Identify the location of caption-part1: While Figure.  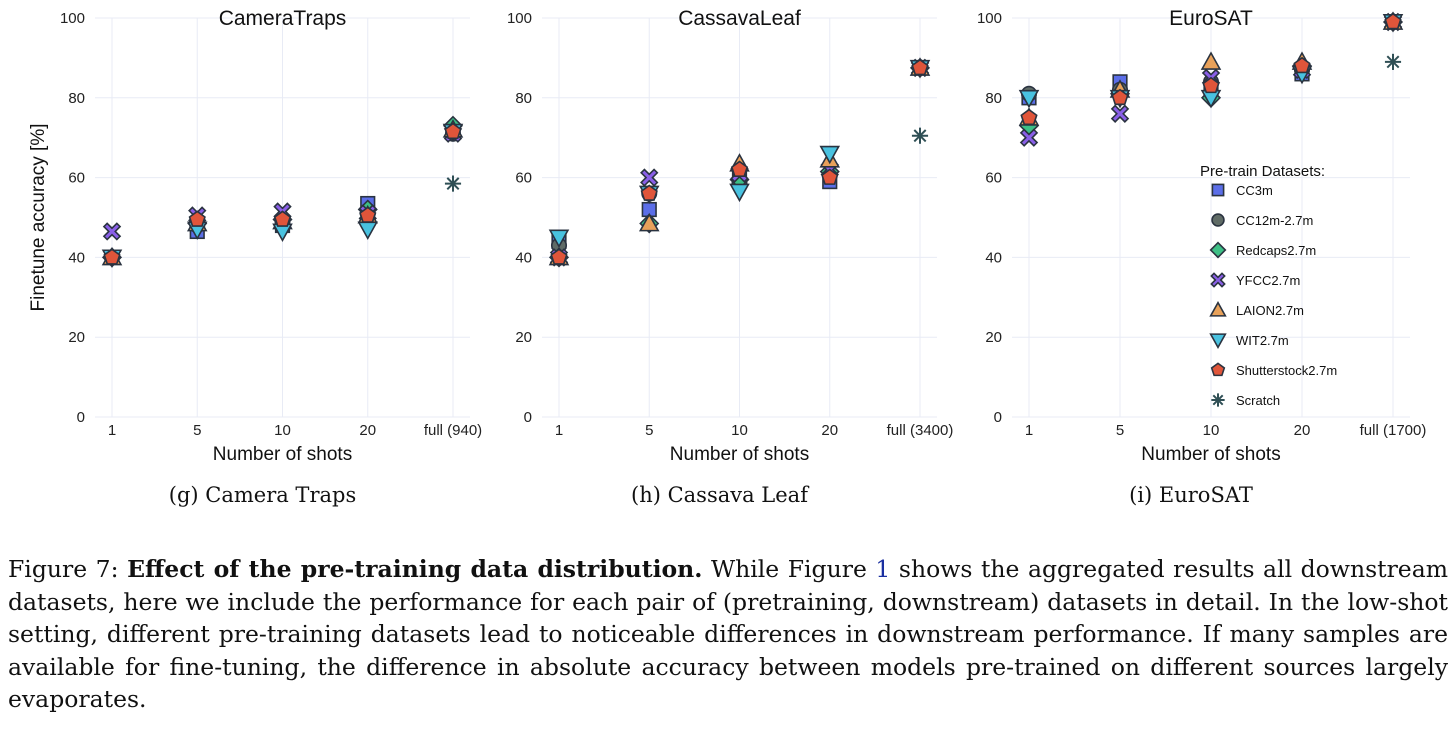
(789, 569).